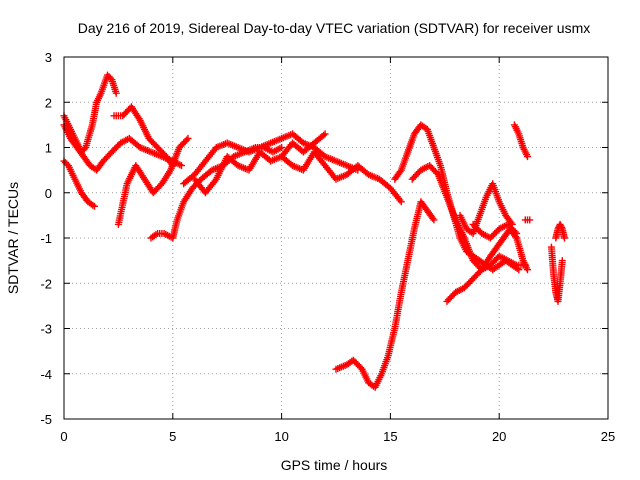 This screenshot has width=640, height=480. What do you see at coordinates (46, 419) in the screenshot?
I see `y-tick-label: -5` at bounding box center [46, 419].